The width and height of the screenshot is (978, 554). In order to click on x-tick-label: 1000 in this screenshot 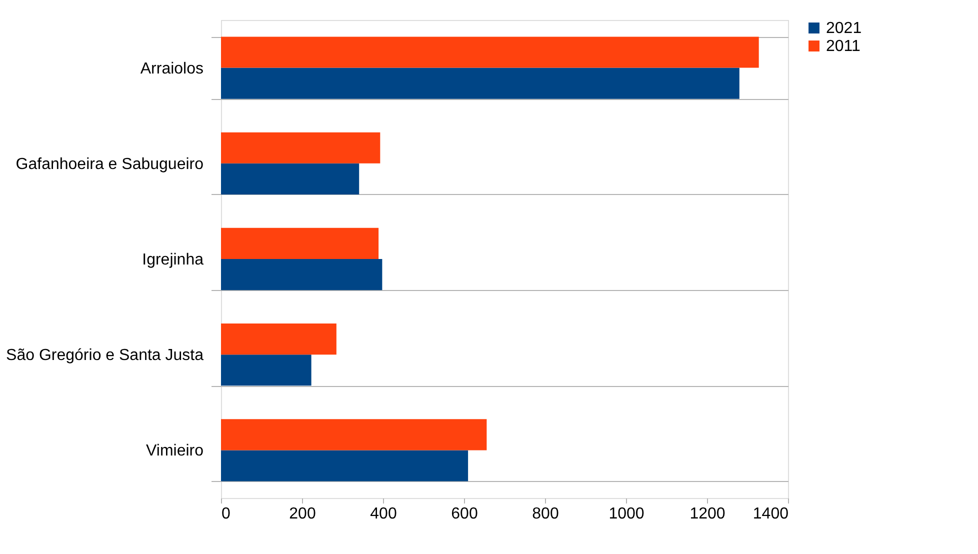, I will do `click(626, 514)`.